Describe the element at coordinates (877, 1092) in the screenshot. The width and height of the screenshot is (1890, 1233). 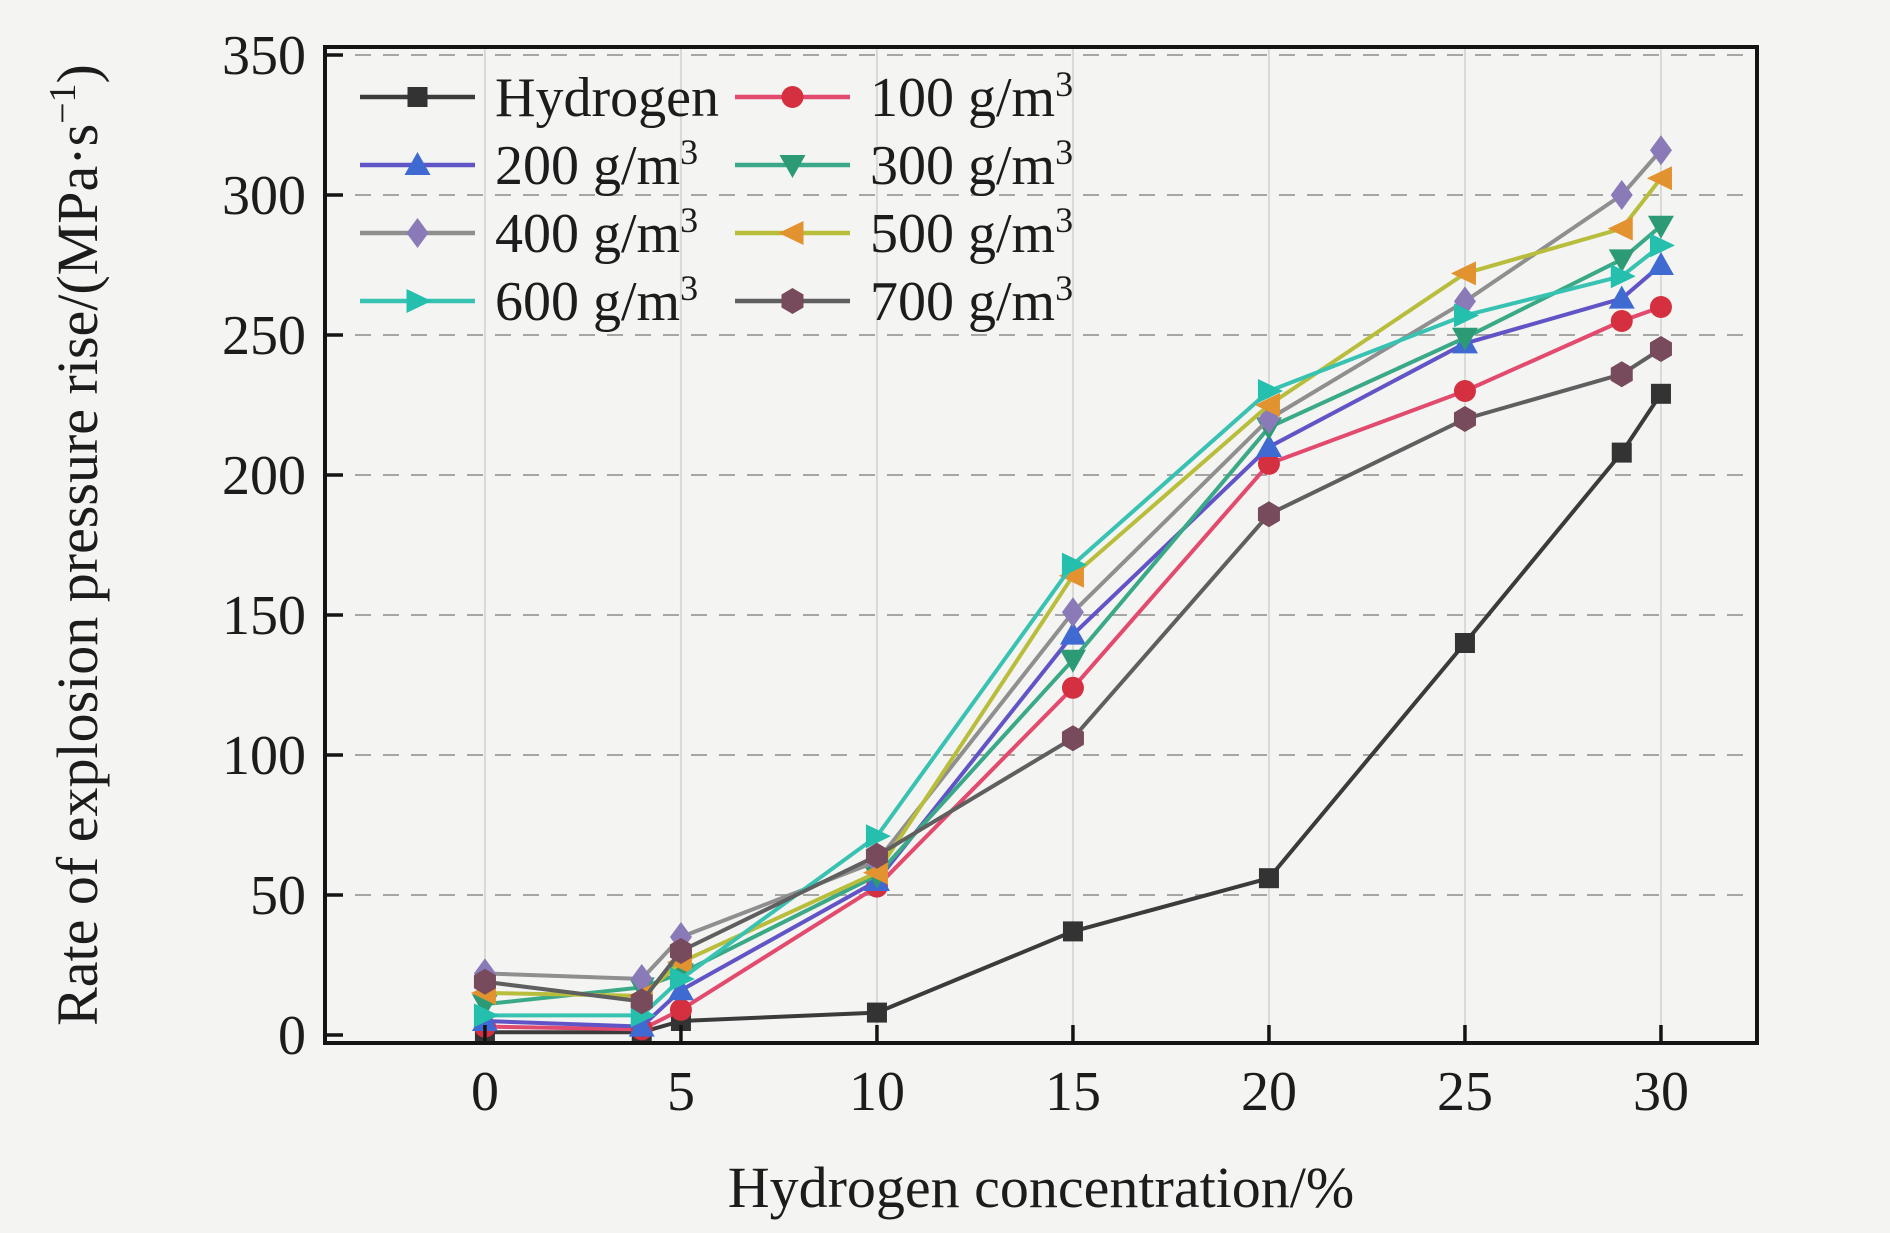
I see `x-tick-label: 10` at that location.